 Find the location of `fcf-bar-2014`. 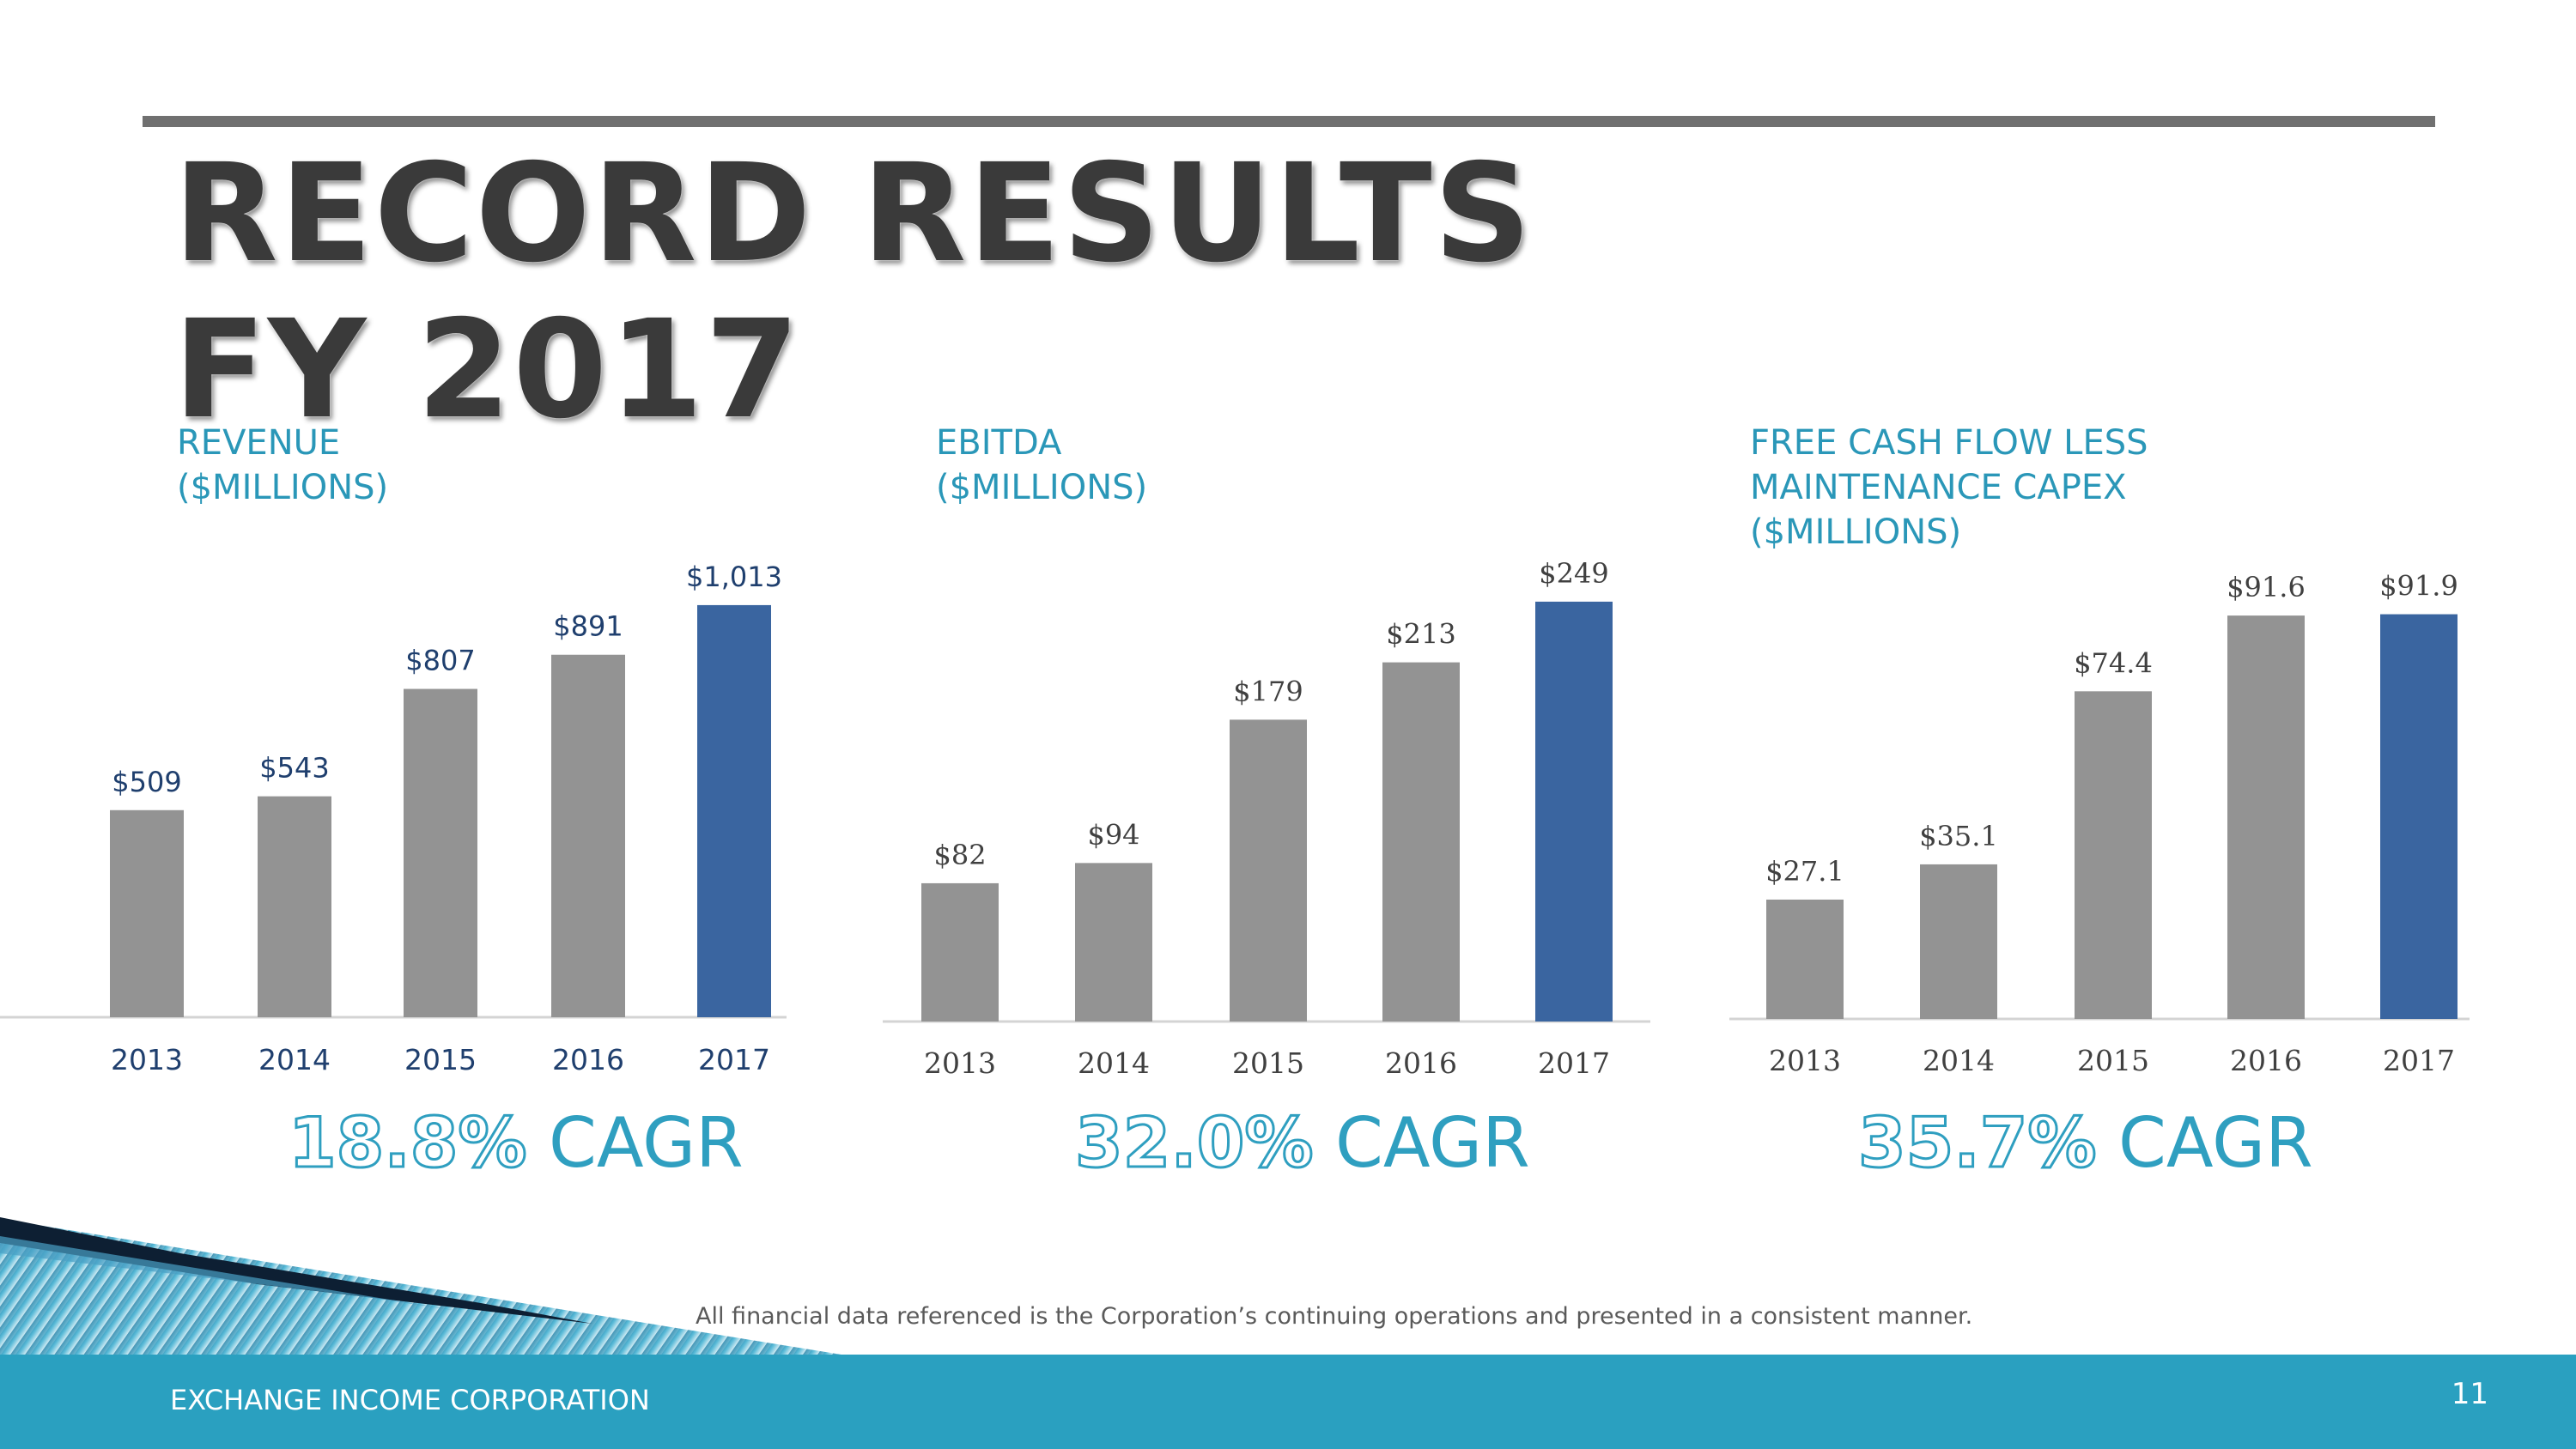

fcf-bar-2014 is located at coordinates (1959, 942).